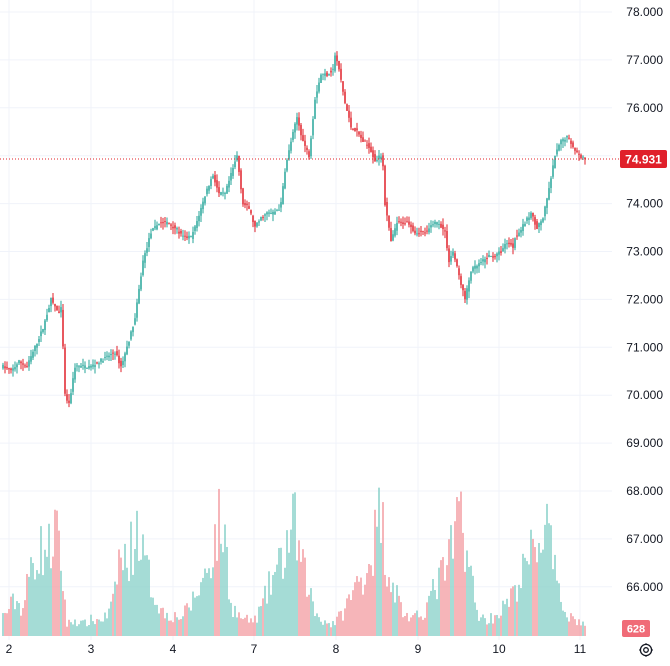 This screenshot has width=670, height=666. What do you see at coordinates (296, 649) in the screenshot?
I see `time-axis: 2 3 4 7 8 9 10 11` at bounding box center [296, 649].